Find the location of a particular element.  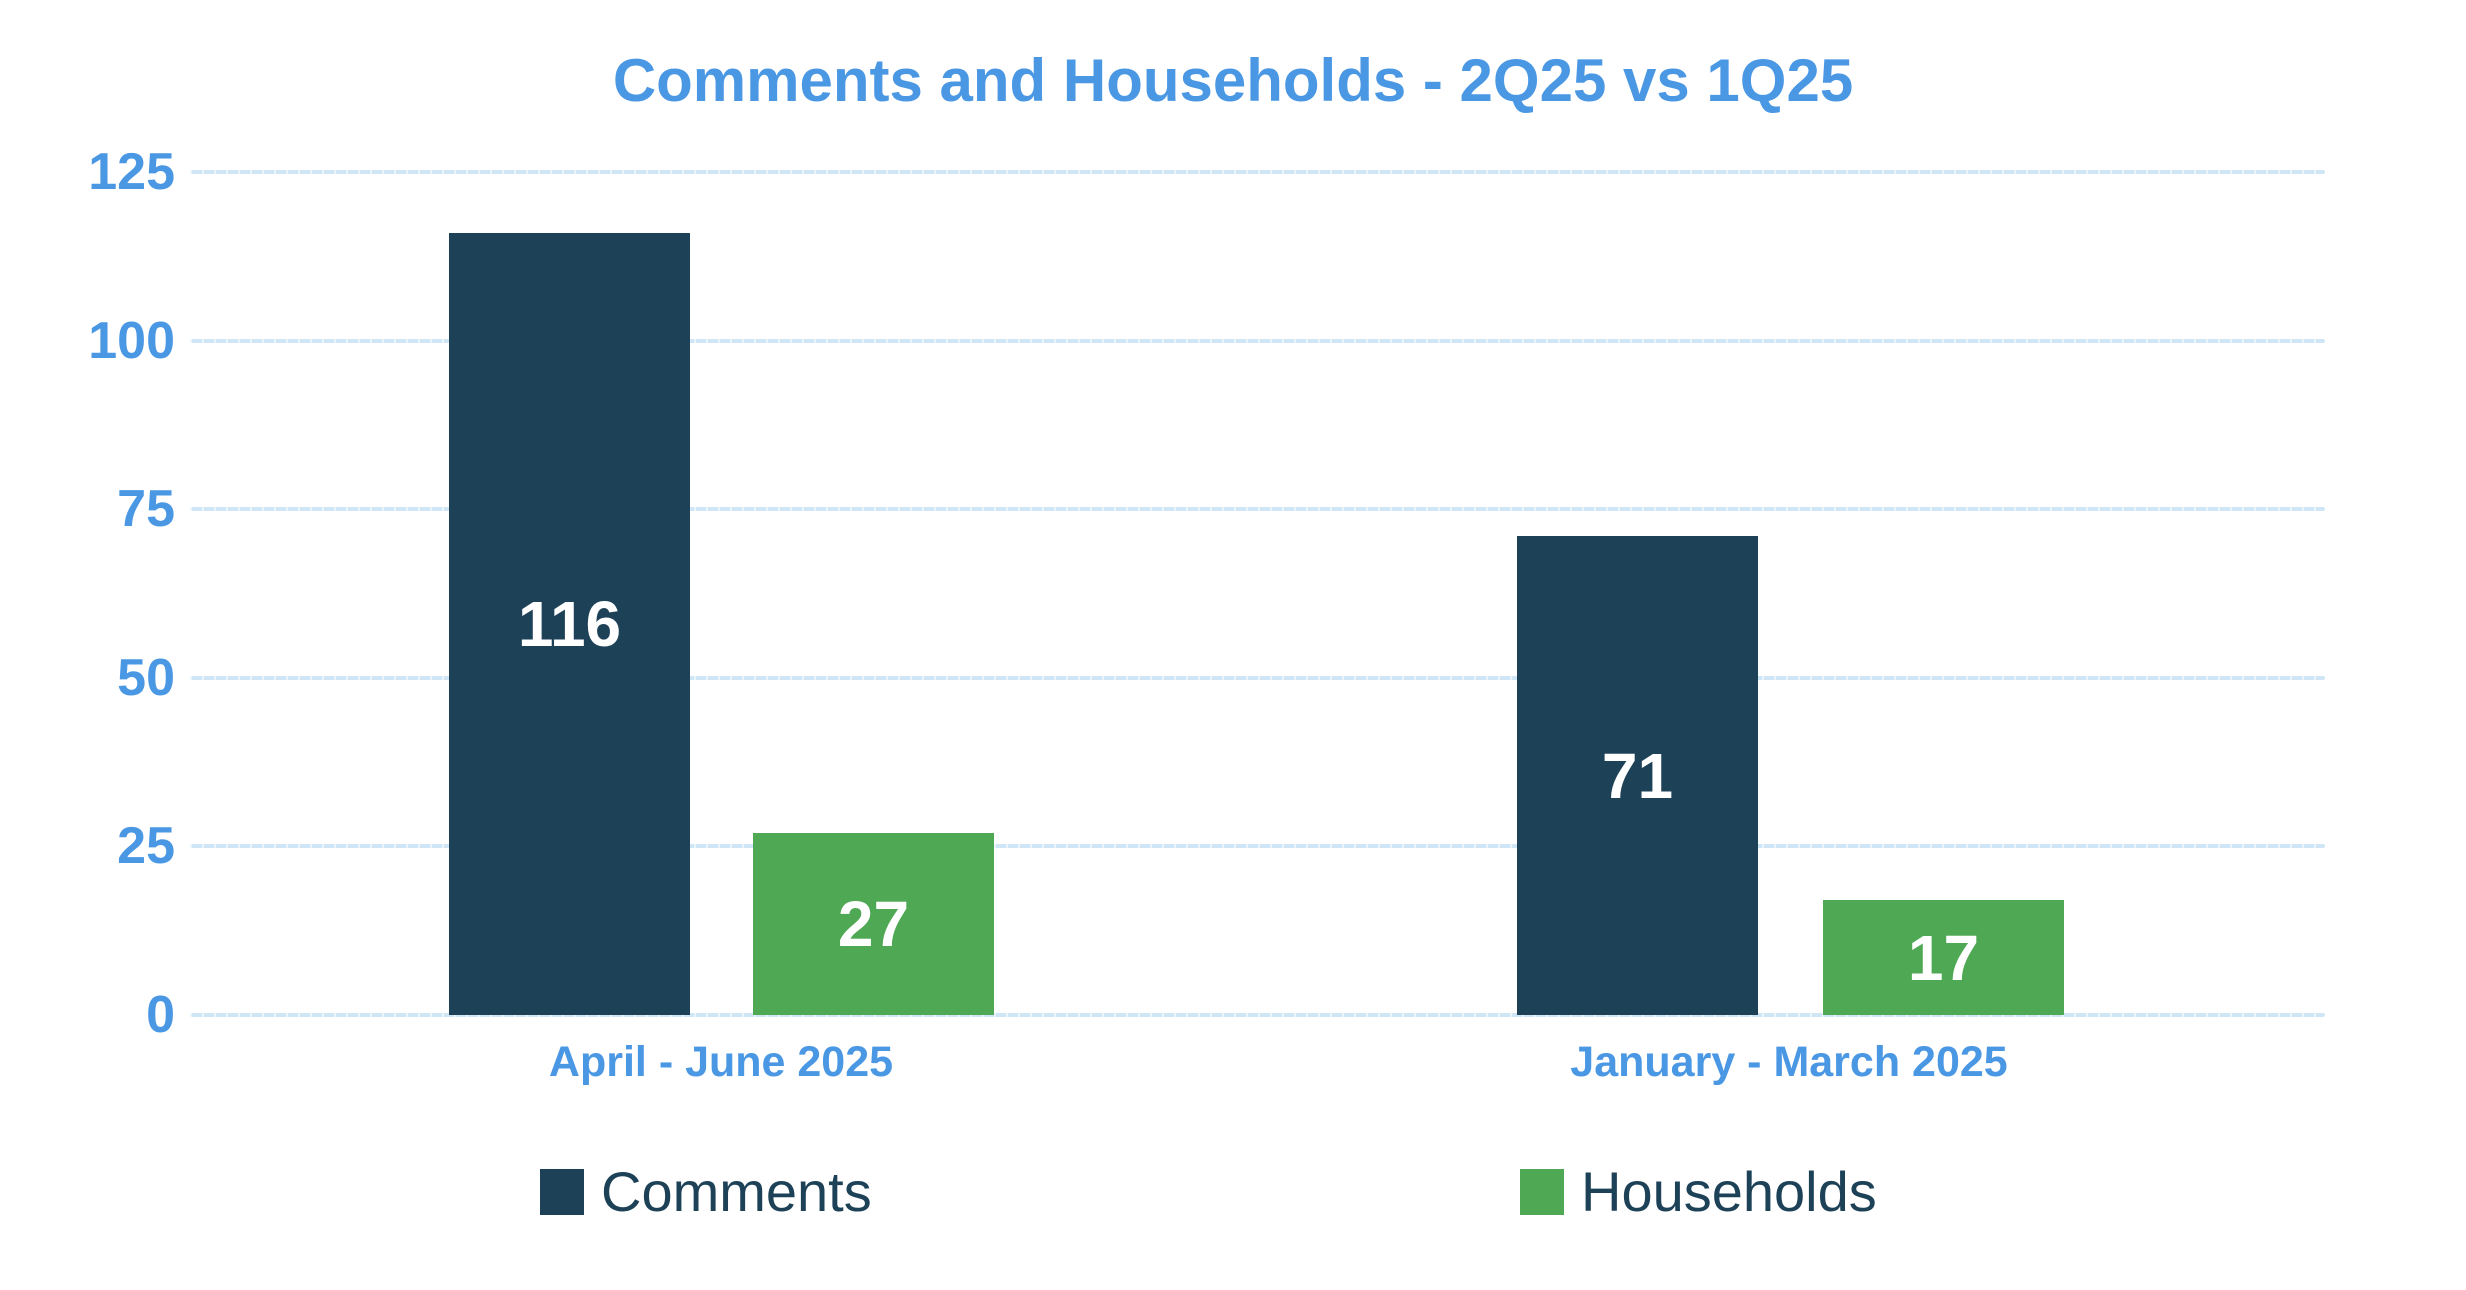

bar-comments-0: 116 is located at coordinates (569, 623).